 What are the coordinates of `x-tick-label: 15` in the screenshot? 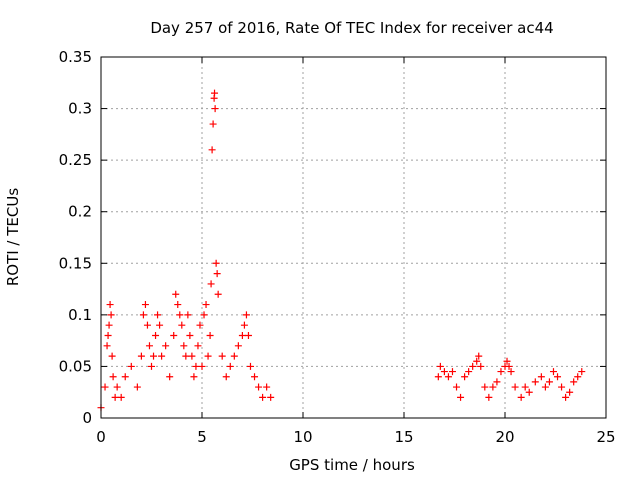 It's located at (403, 437).